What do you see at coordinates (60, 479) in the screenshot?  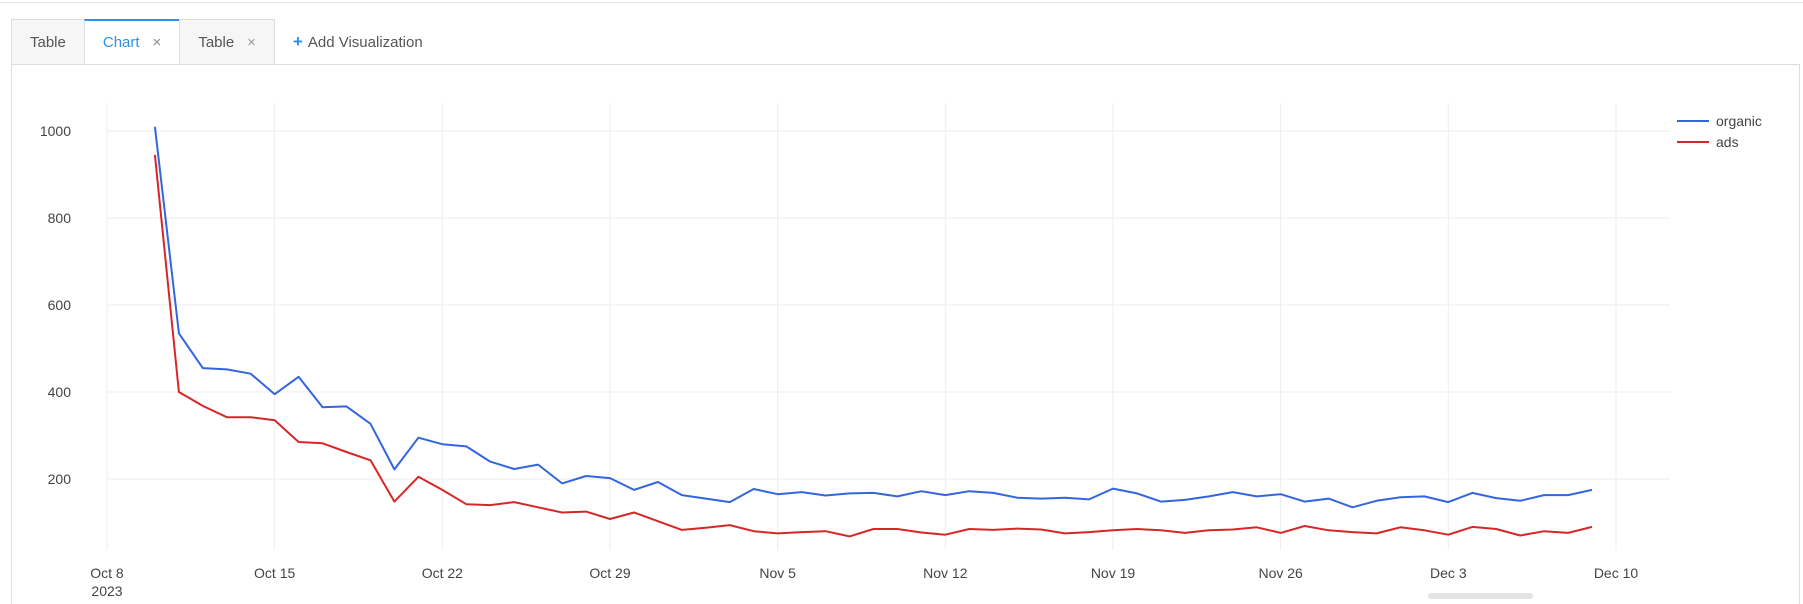 I see `y-tick-label: 200` at bounding box center [60, 479].